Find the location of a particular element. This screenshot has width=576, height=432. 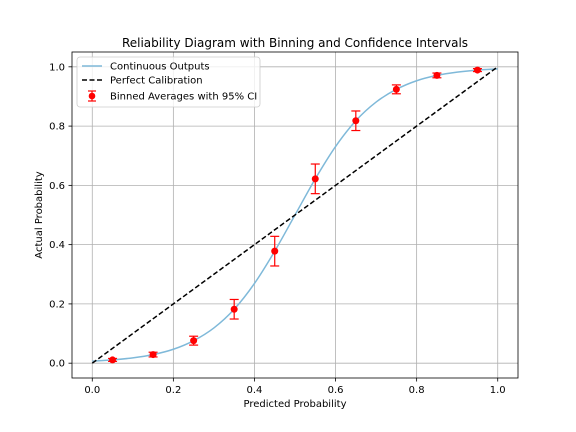

x-tick-label: 0.8 is located at coordinates (417, 390).